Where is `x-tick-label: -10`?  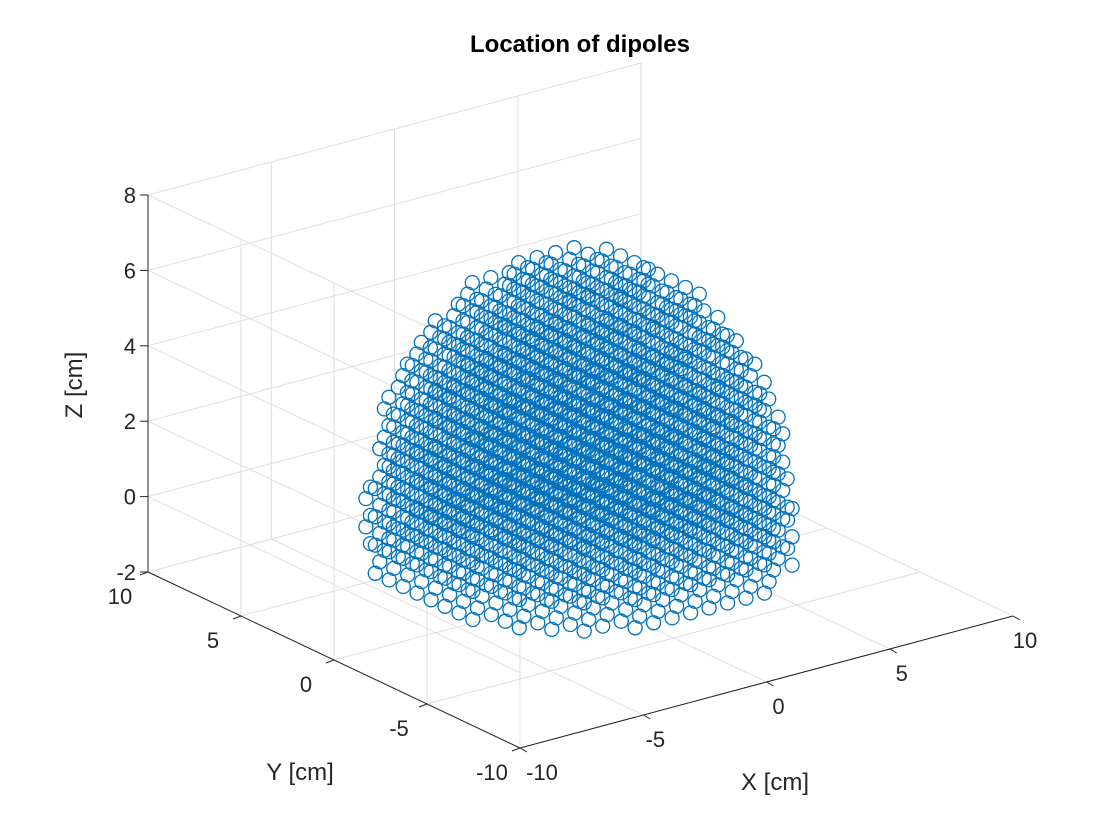 x-tick-label: -10 is located at coordinates (542, 772).